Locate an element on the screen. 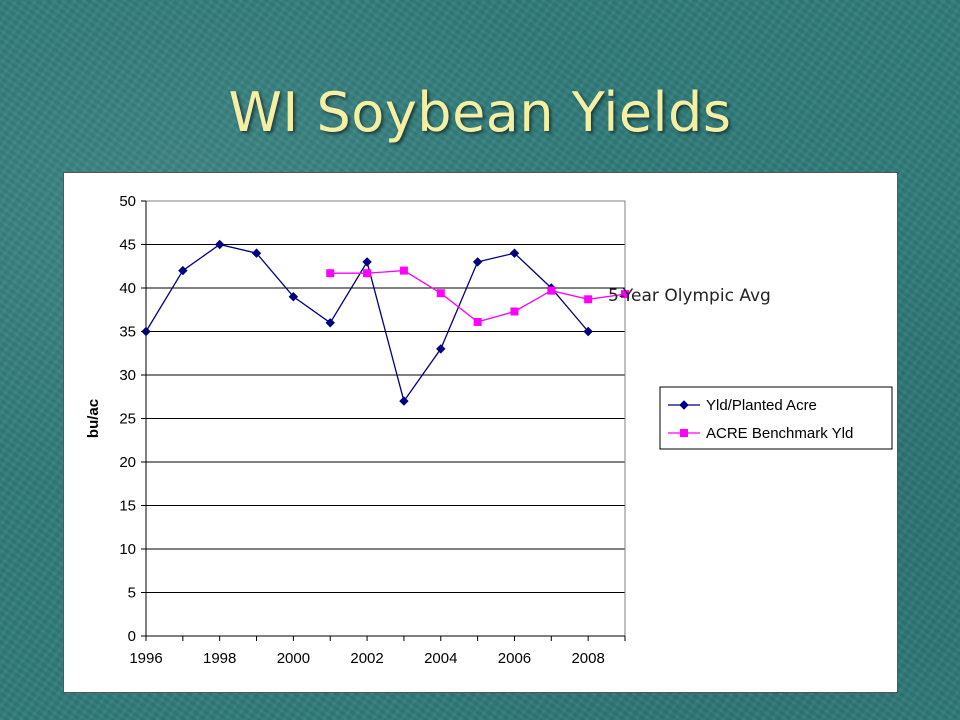 Image resolution: width=960 pixels, height=720 pixels. y-tick-label: 10 is located at coordinates (127, 549).